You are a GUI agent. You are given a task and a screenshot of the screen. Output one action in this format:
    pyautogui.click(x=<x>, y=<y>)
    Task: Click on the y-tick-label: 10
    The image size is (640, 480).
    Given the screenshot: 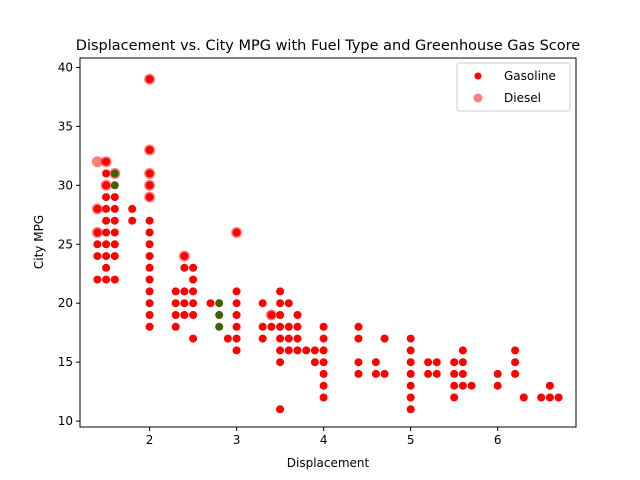 What is the action you would take?
    pyautogui.click(x=65, y=421)
    